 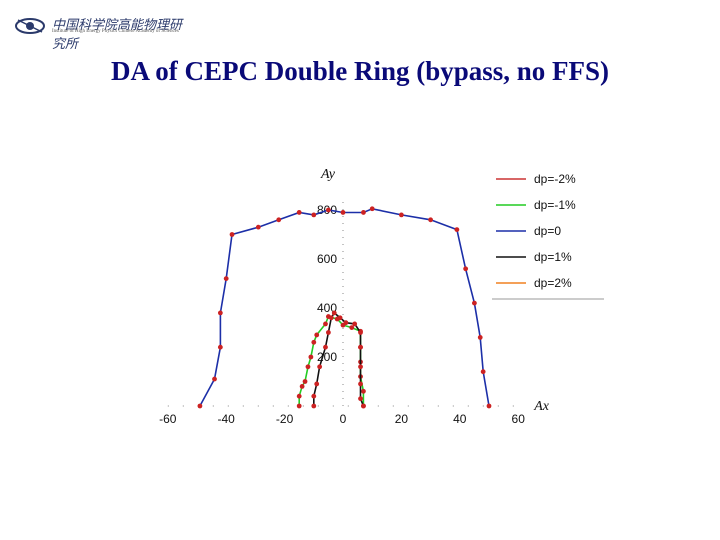 What do you see at coordinates (227, 419) in the screenshot?
I see `x-tick-label: -40` at bounding box center [227, 419].